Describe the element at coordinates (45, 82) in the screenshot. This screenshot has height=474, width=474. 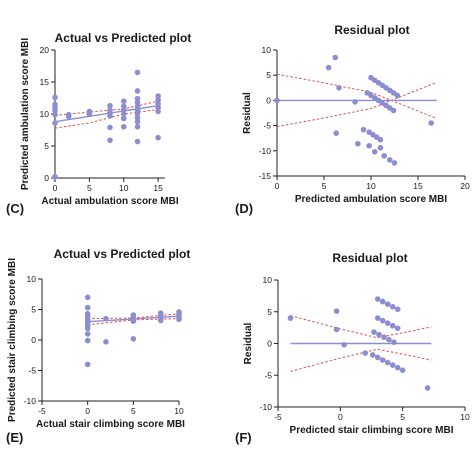
I see `y-tick-label: 15` at that location.